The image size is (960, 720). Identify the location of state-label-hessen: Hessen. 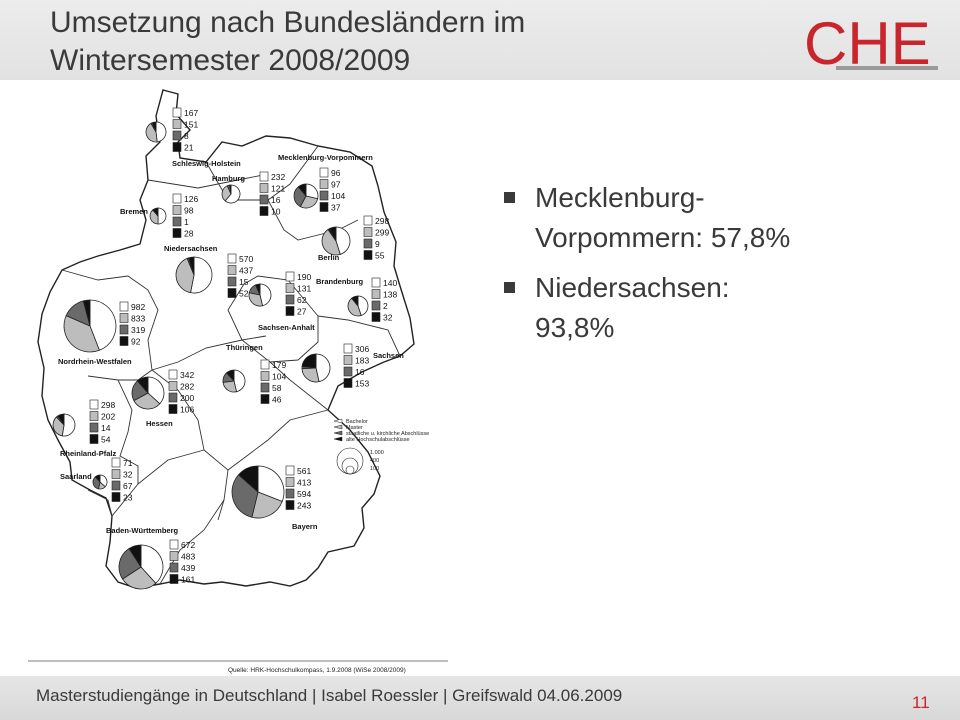
(159, 423).